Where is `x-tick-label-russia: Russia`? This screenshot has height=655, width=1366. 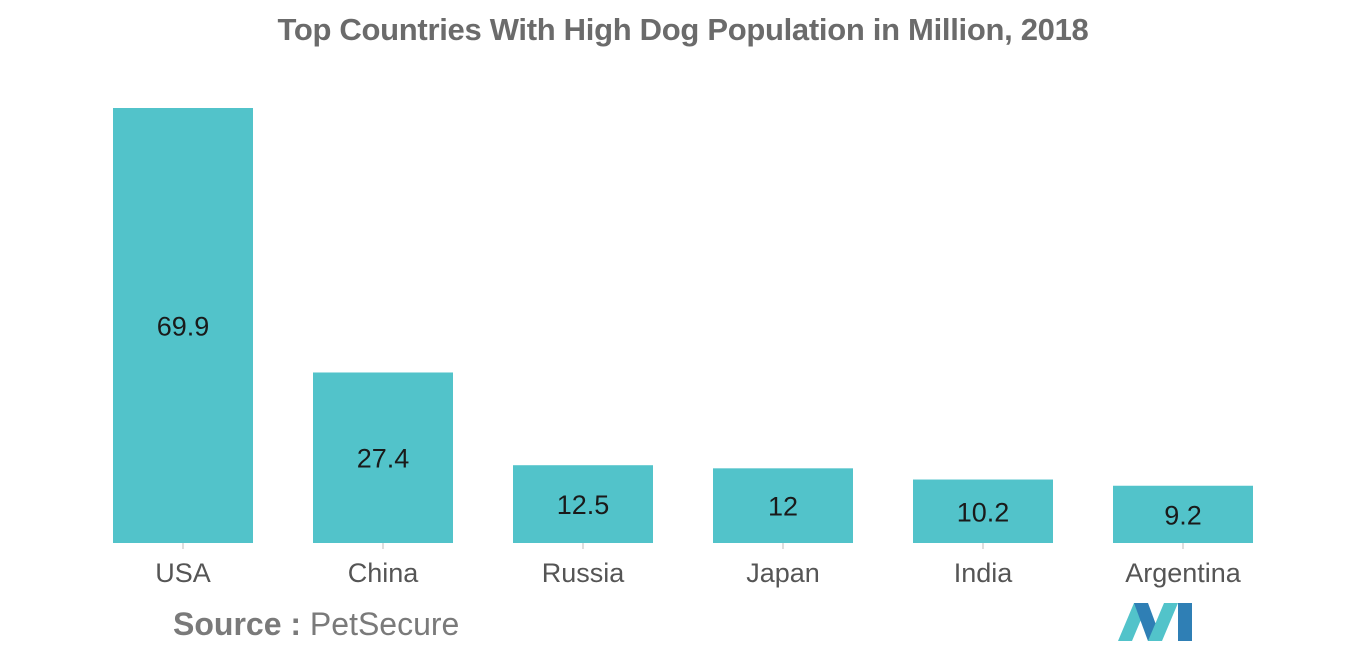 x-tick-label-russia: Russia is located at coordinates (584, 573).